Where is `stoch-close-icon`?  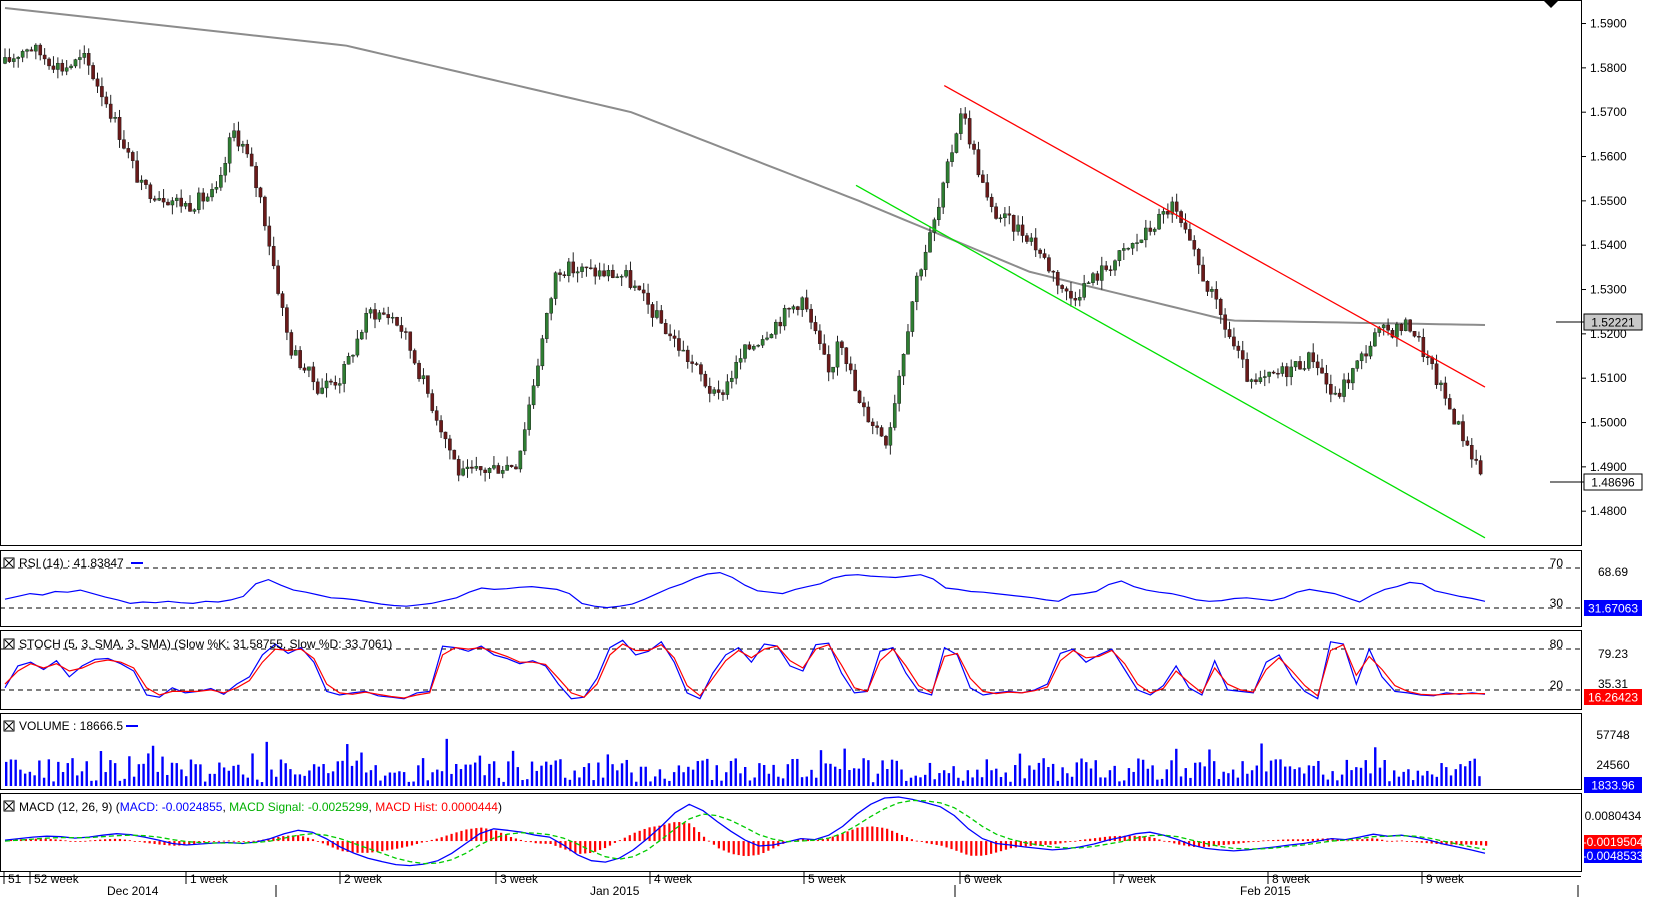 stoch-close-icon is located at coordinates (9, 644).